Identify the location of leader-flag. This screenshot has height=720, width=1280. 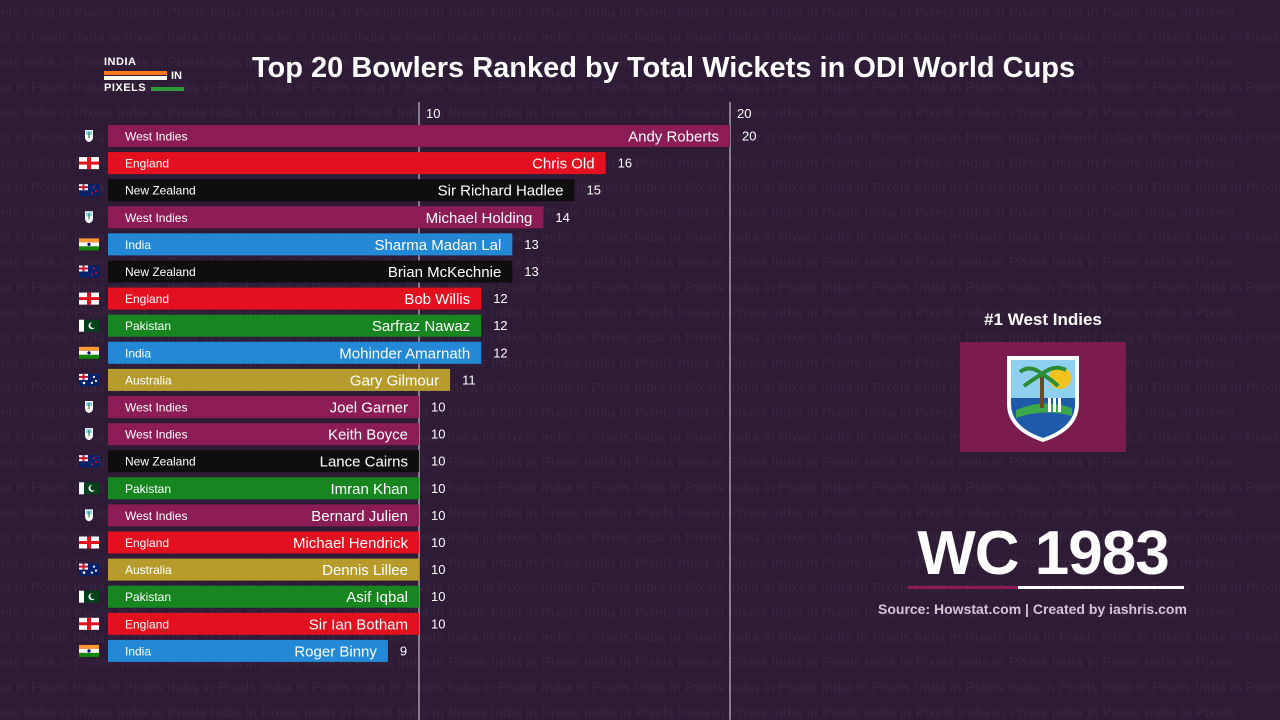
(1043, 397).